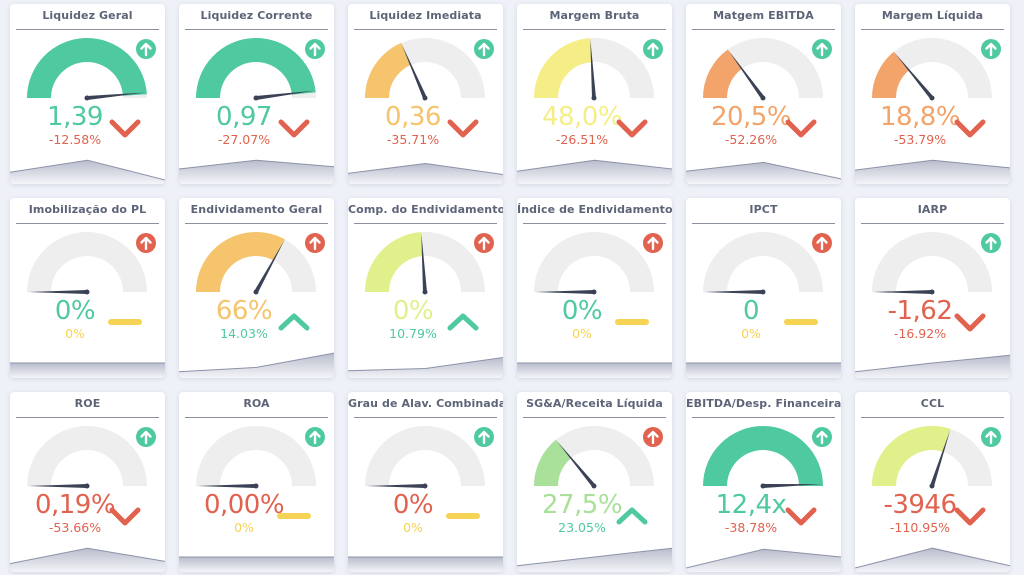  I want to click on kpi-card-liquidez-corrente: Liquidez Corrente 0,97 -27.07%, so click(256, 94).